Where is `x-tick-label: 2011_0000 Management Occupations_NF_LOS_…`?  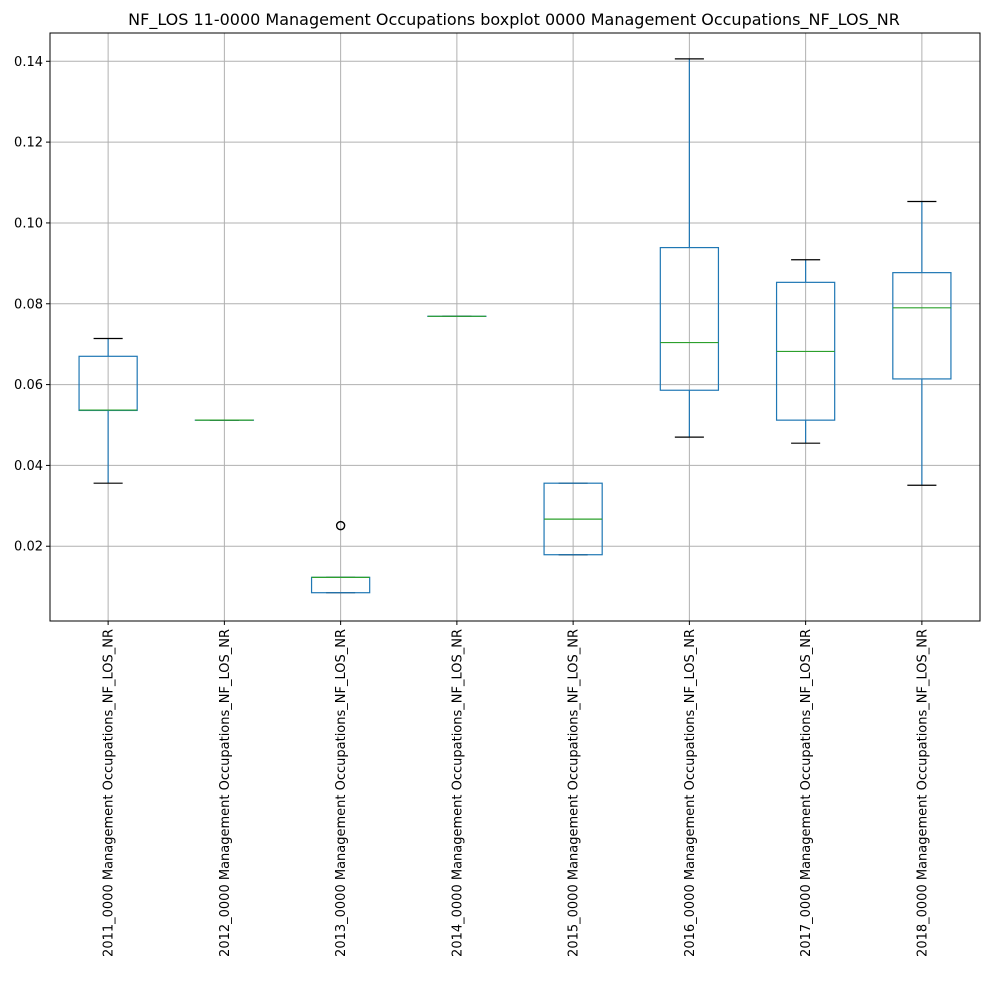 x-tick-label: 2011_0000 Management Occupations_NF_LOS_… is located at coordinates (109, 793).